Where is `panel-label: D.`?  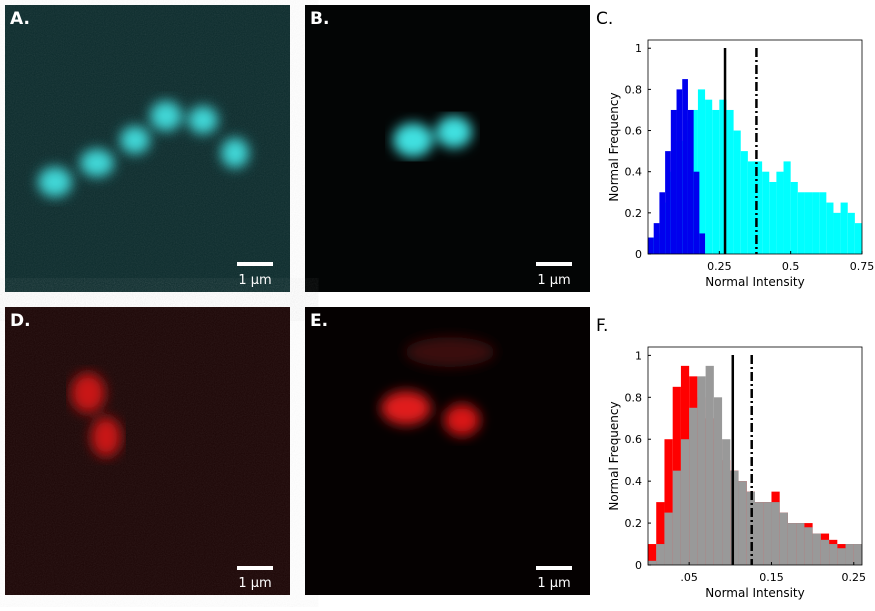 panel-label: D. is located at coordinates (20, 321).